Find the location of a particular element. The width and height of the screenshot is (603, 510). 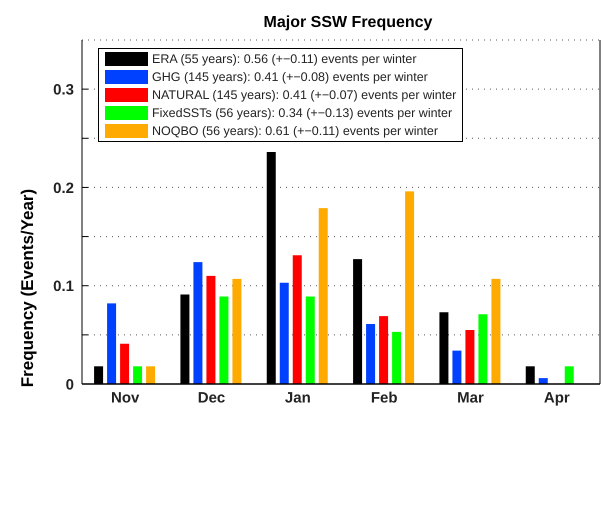

x-tick-label: Dec is located at coordinates (212, 398).